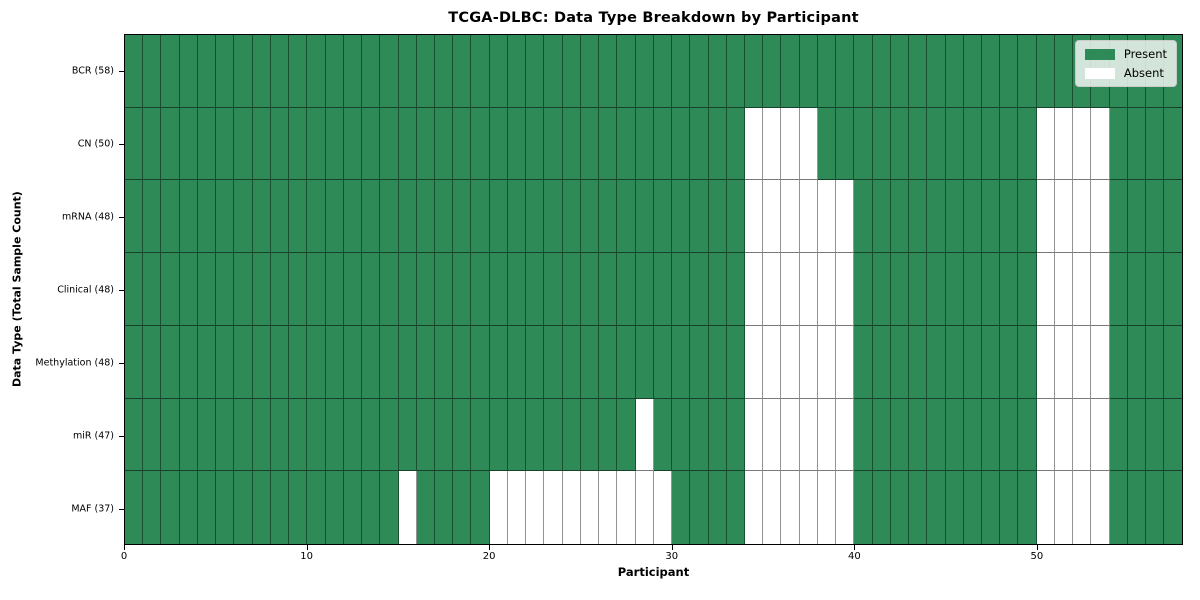 This screenshot has width=1200, height=600. What do you see at coordinates (1099, 73) in the screenshot?
I see `legend-swatch-icon` at bounding box center [1099, 73].